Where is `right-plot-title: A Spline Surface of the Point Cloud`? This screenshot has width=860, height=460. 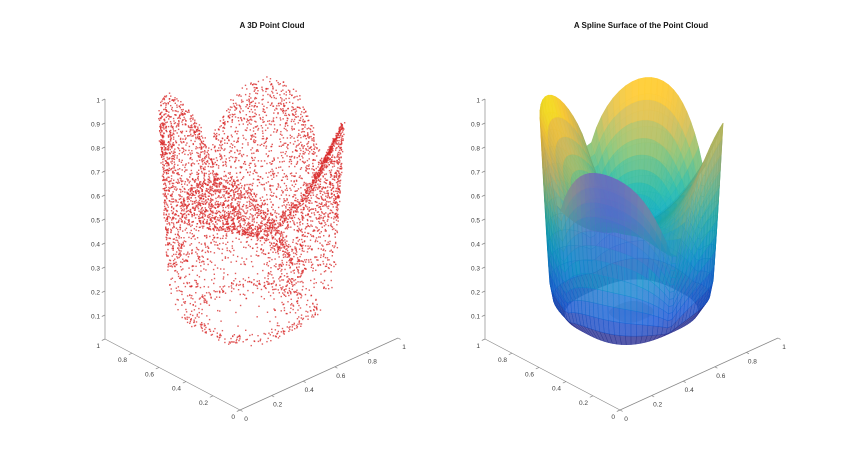
right-plot-title: A Spline Surface of the Point Cloud is located at coordinates (641, 25).